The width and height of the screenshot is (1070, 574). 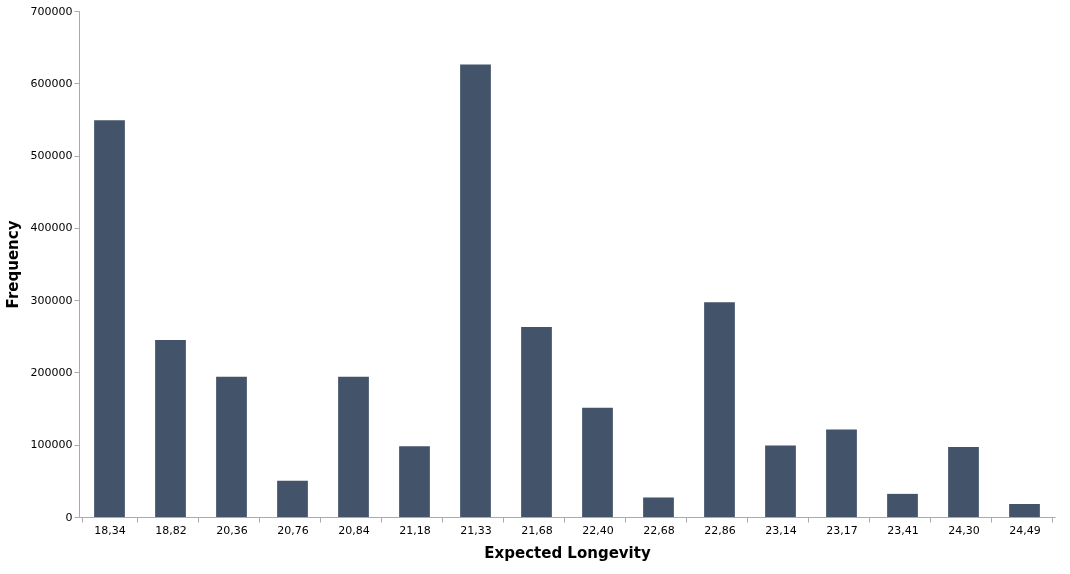 What do you see at coordinates (51, 372) in the screenshot?
I see `y-tick-label: 200000` at bounding box center [51, 372].